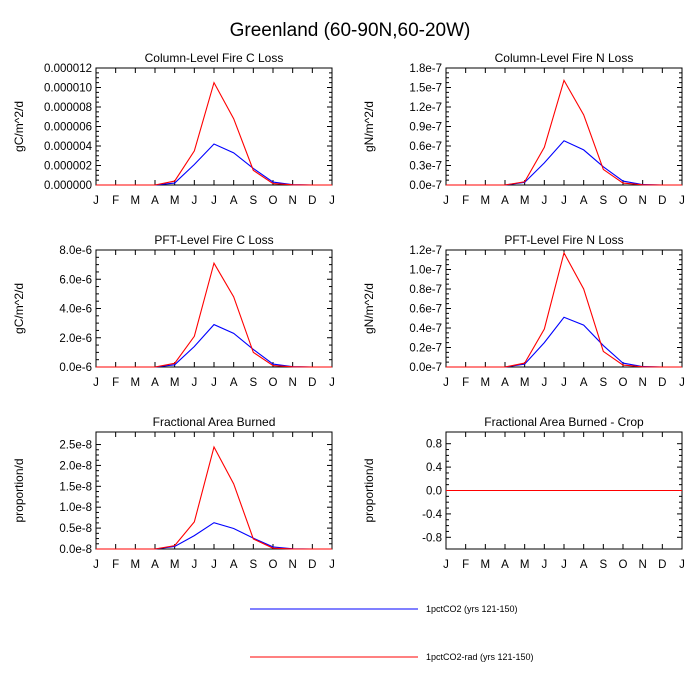 Image resolution: width=700 pixels, height=700 pixels. What do you see at coordinates (75, 368) in the screenshot?
I see `y-tick-label: 0.0e-6` at bounding box center [75, 368].